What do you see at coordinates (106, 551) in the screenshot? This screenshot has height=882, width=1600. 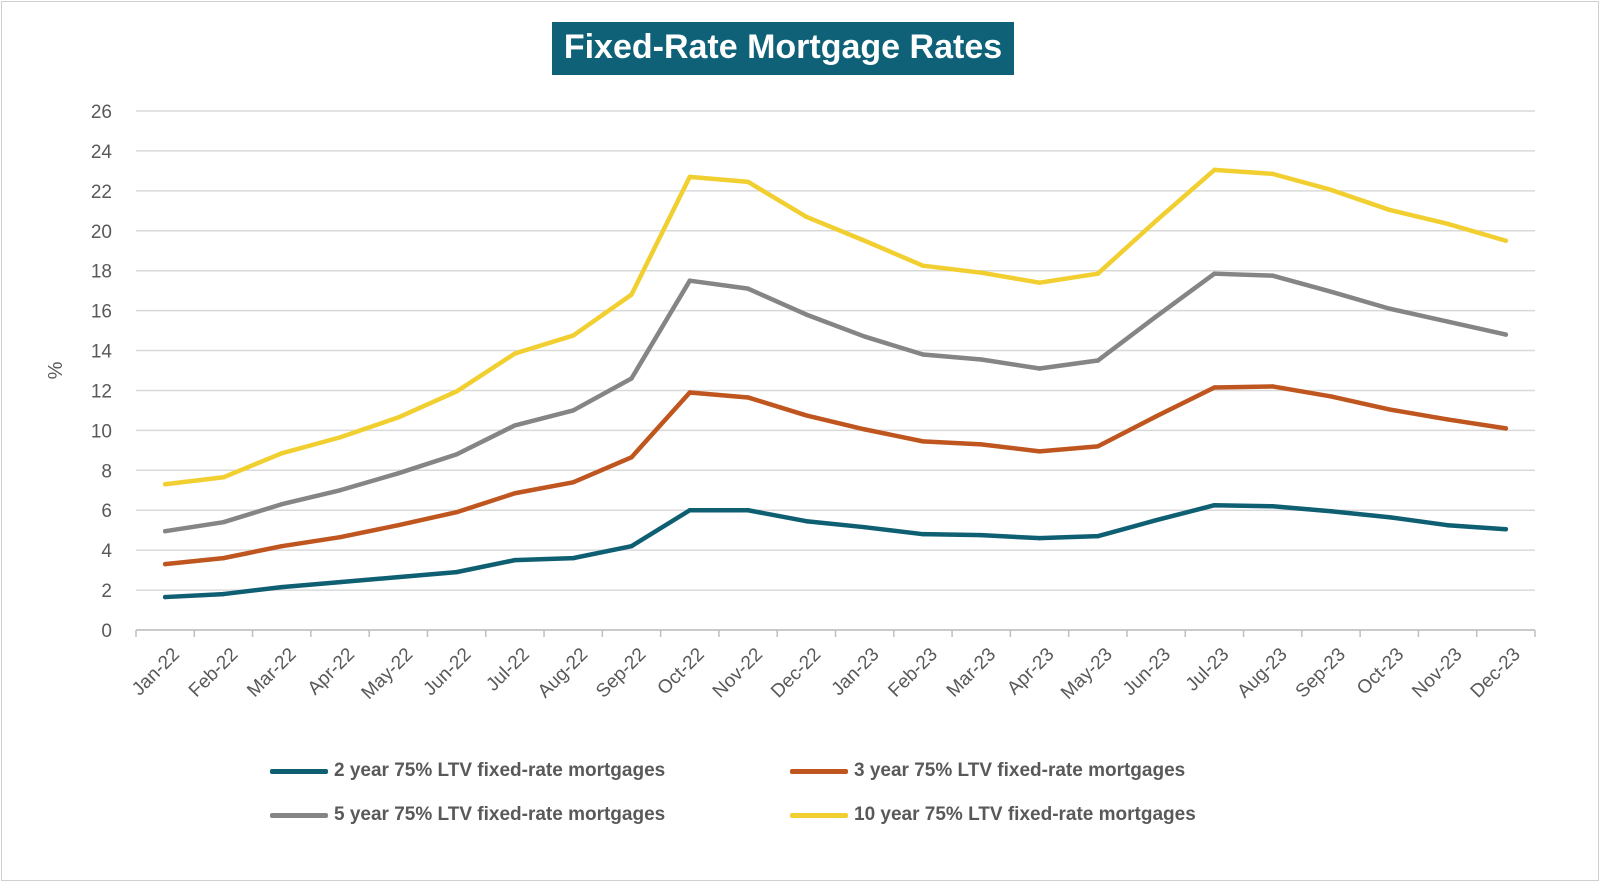 I see `y-tick-label: 4` at bounding box center [106, 551].